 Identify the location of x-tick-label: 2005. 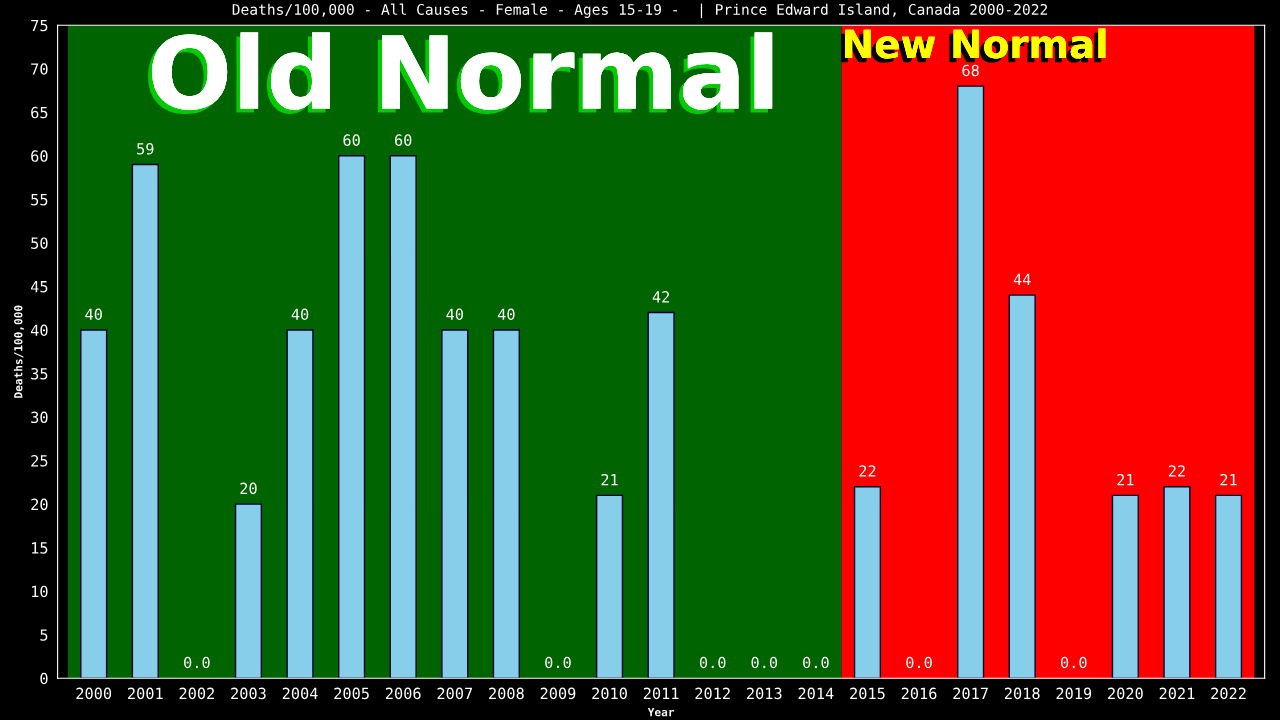
(351, 693).